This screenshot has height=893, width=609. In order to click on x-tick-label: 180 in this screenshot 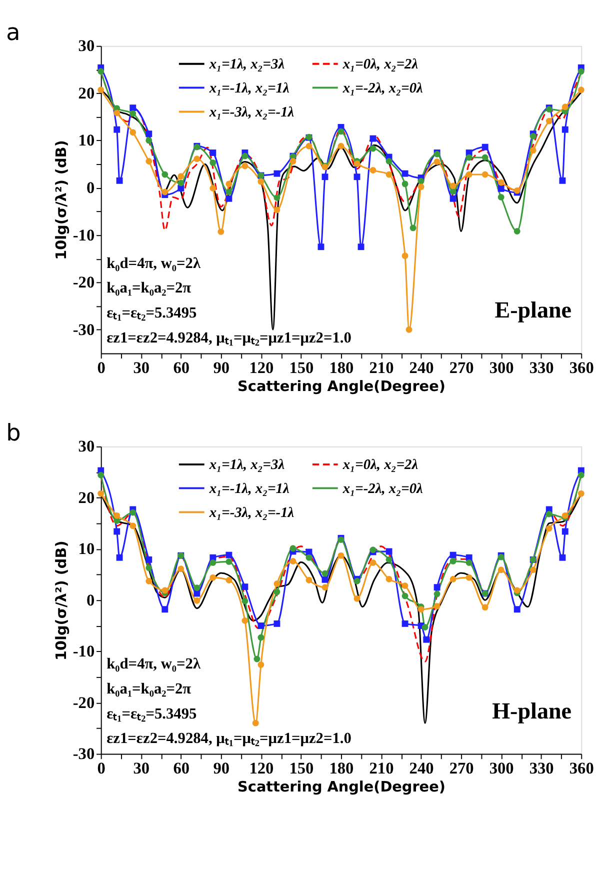, I will do `click(341, 768)`.